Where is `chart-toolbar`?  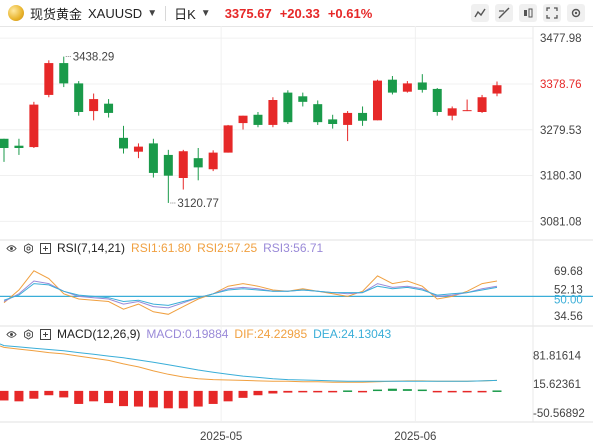 chart-toolbar is located at coordinates (528, 13).